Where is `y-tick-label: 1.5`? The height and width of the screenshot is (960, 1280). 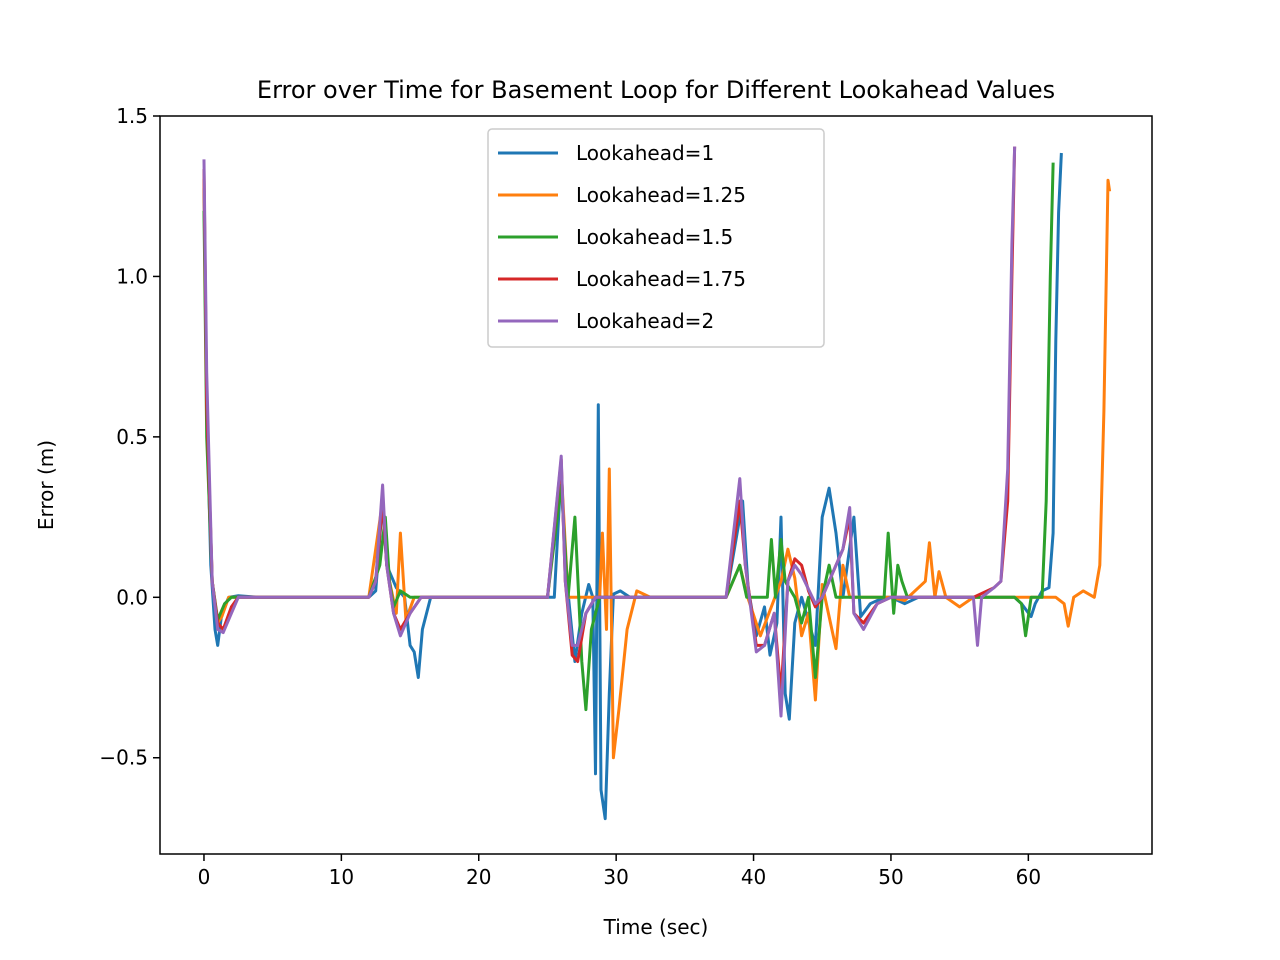
y-tick-label: 1.5 is located at coordinates (132, 116).